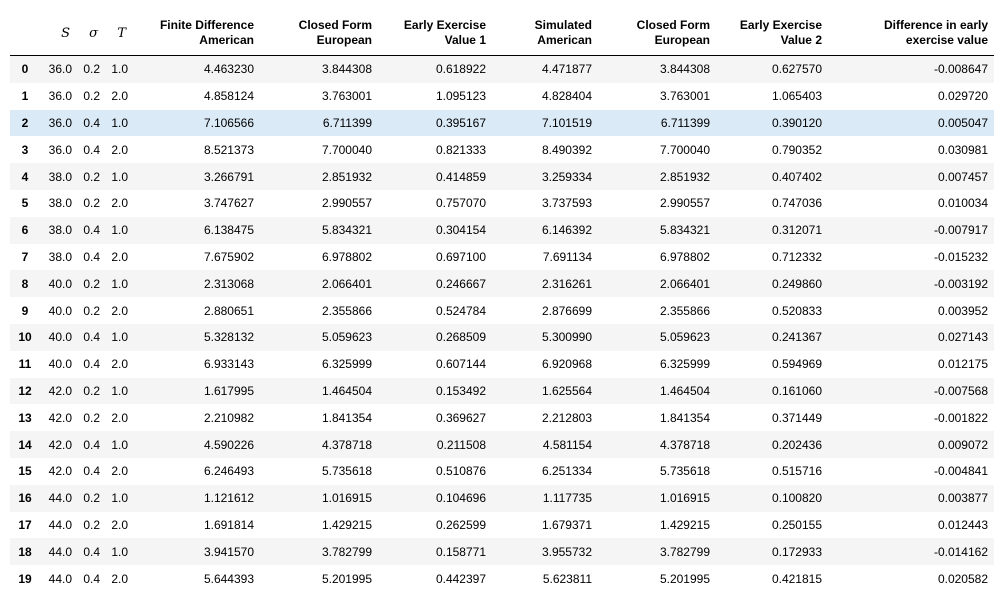  I want to click on cell-cf-european-2: 3.763001, so click(684, 96).